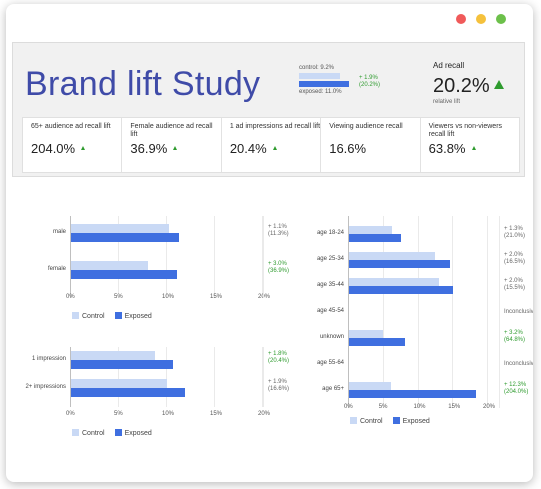  What do you see at coordinates (478, 86) in the screenshot?
I see `ad-recall-value: 20.2%` at bounding box center [478, 86].